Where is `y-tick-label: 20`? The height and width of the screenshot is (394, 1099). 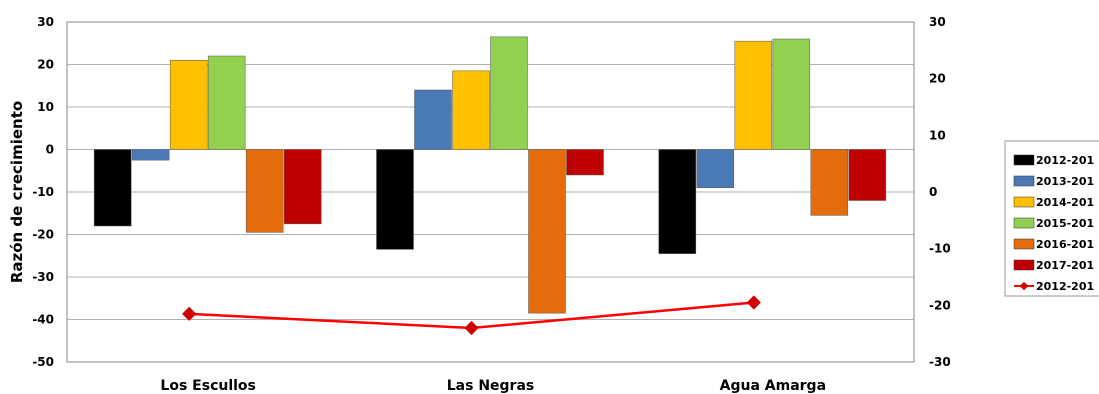
y-tick-label: 20 is located at coordinates (45, 65).